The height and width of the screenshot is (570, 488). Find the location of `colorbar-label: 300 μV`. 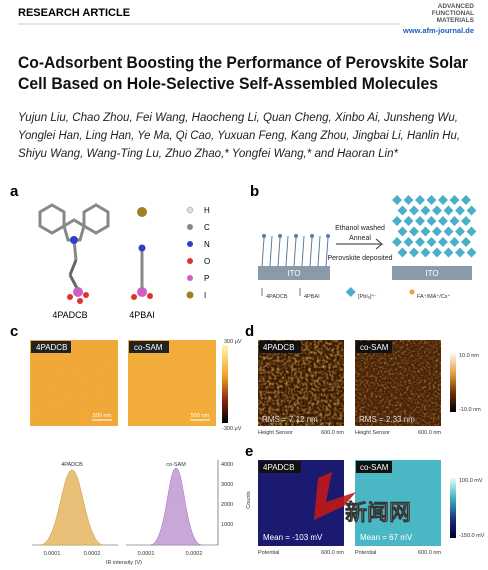

colorbar-label: 300 μV is located at coordinates (233, 342).